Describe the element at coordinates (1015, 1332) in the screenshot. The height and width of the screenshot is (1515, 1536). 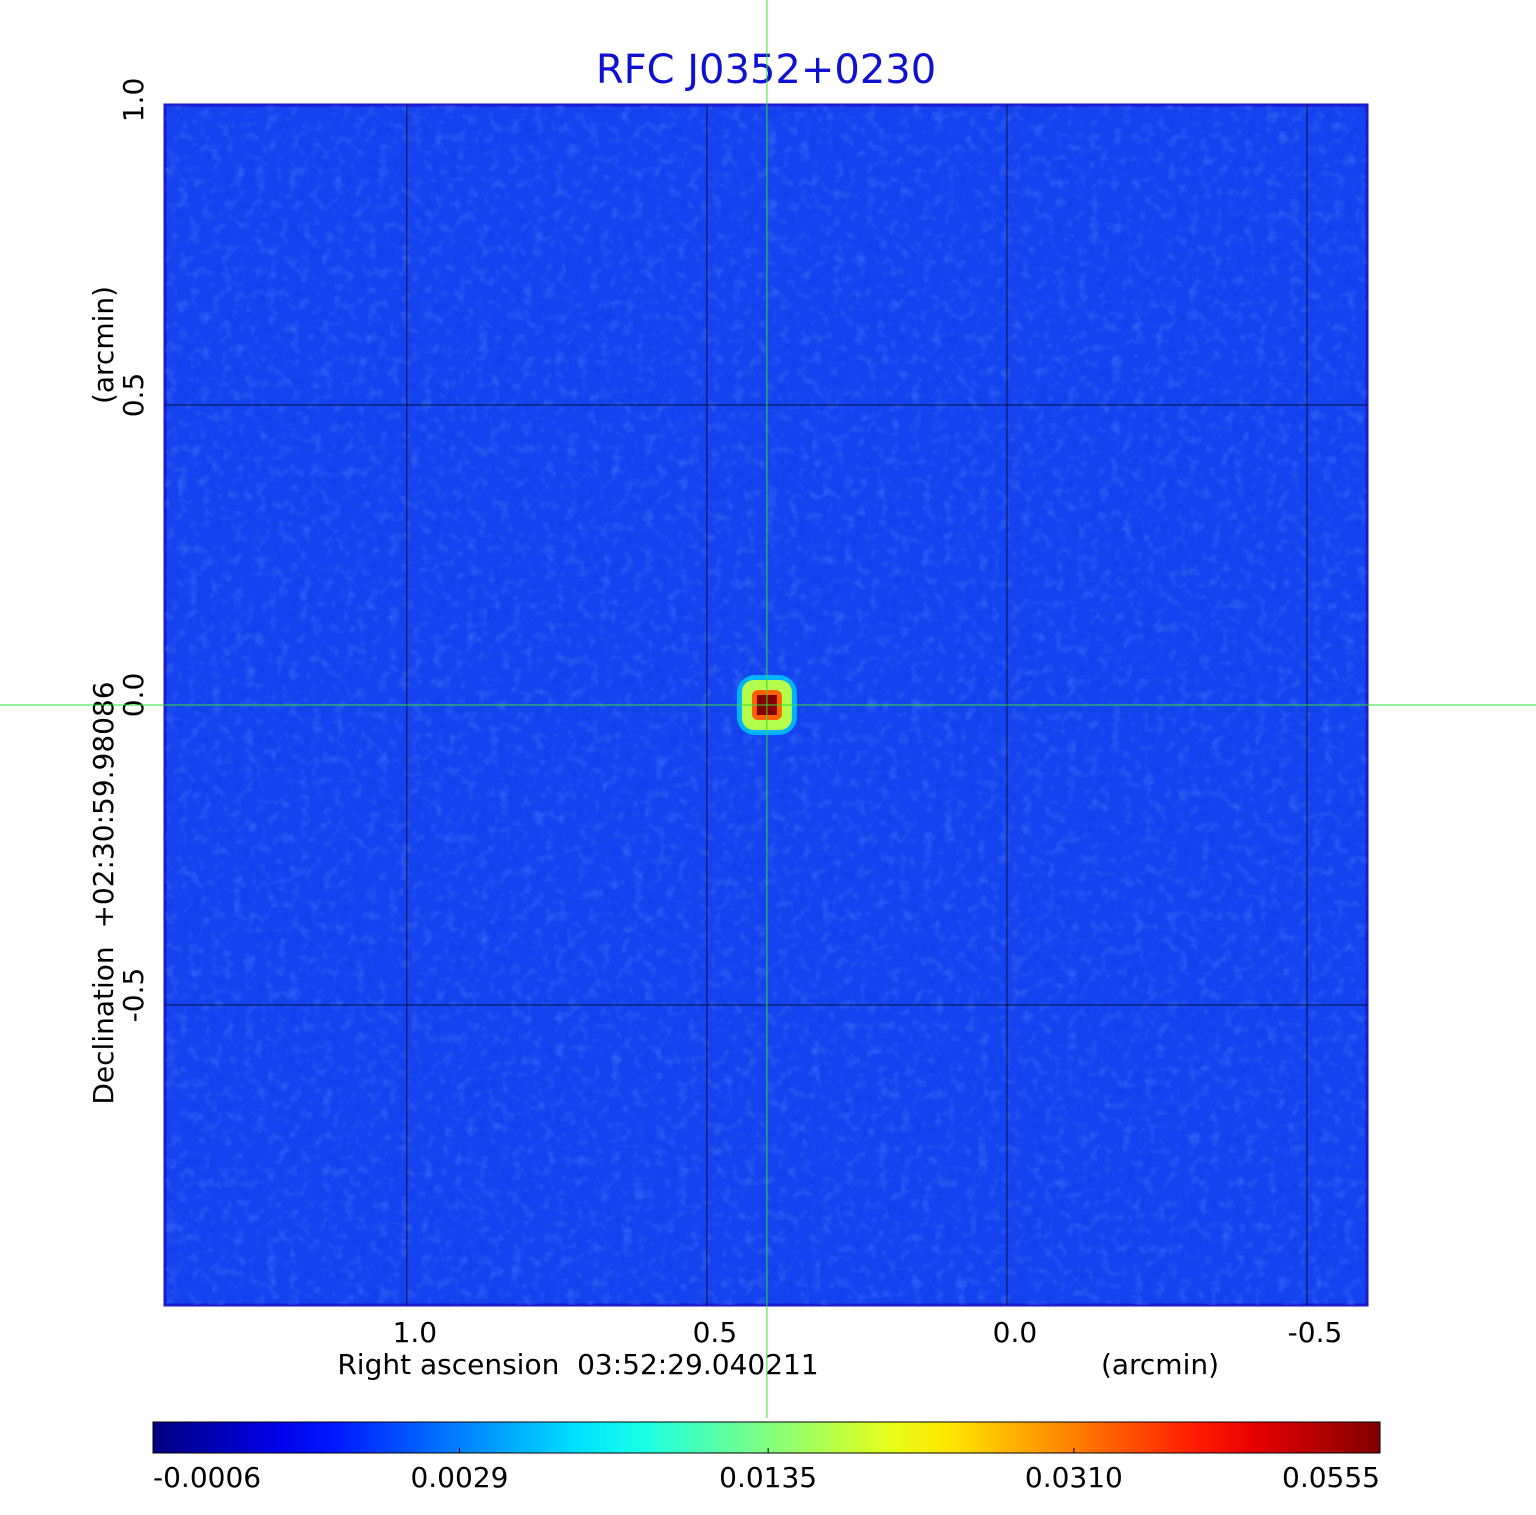
I see `x-tick-label: 0.0` at that location.